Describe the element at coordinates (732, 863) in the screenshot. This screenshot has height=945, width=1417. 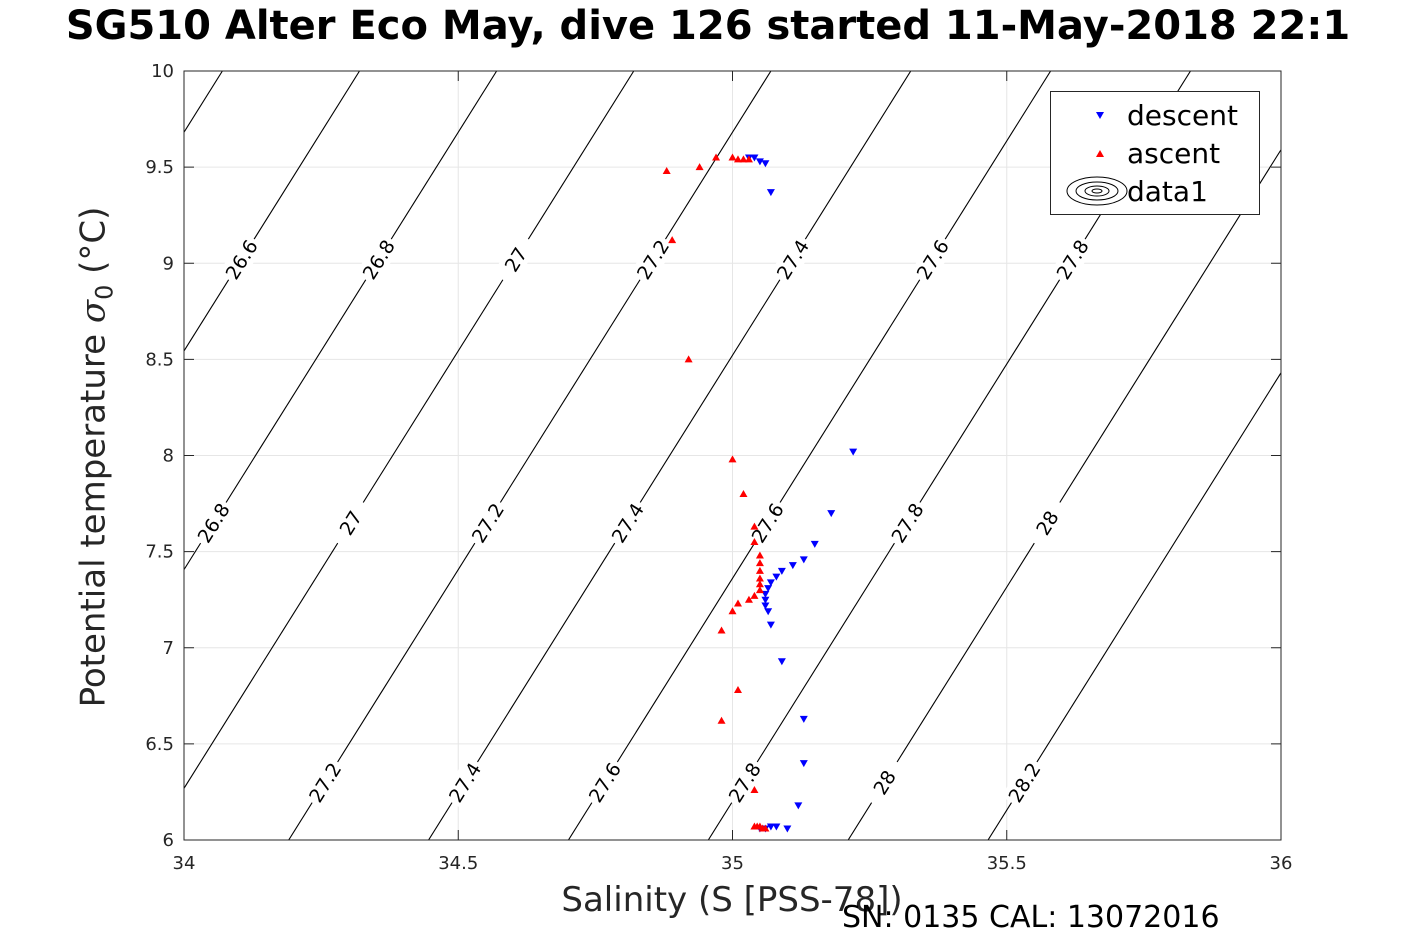
I see `x-tick-label: 35` at that location.